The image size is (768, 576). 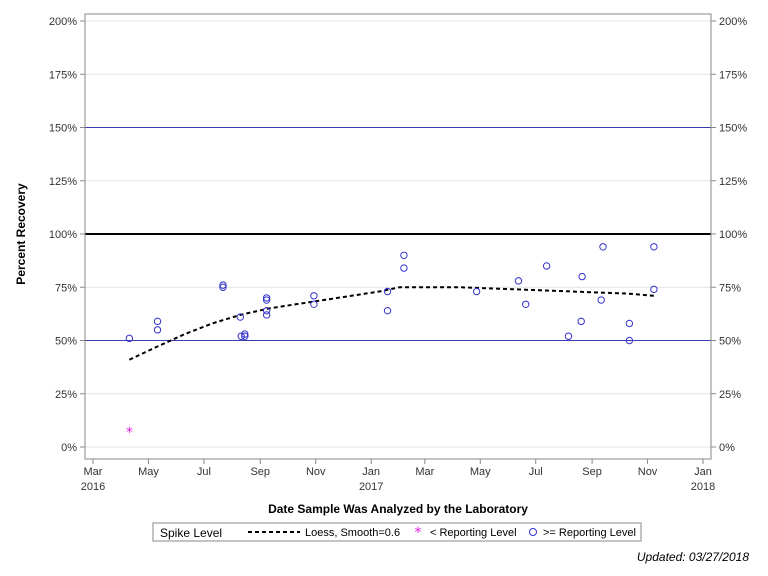 I want to click on y-tick-label-left: 100%, so click(x=63, y=235).